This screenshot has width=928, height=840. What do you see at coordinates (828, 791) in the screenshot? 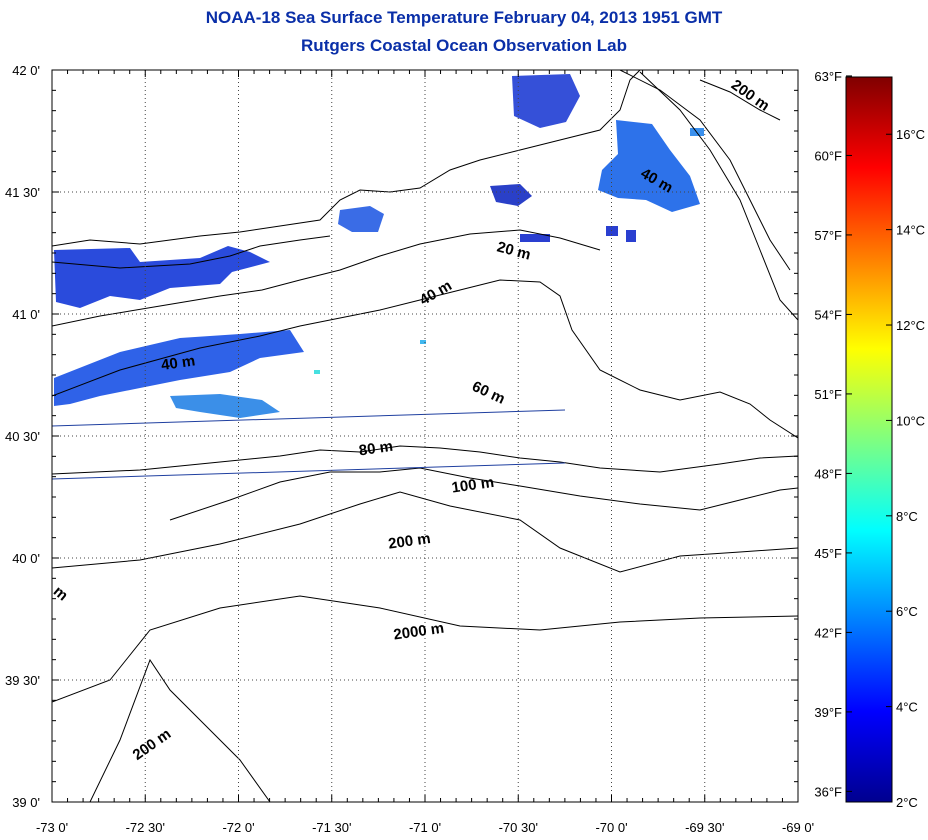
I see `fahrenheit-label: 36°F` at bounding box center [828, 791].